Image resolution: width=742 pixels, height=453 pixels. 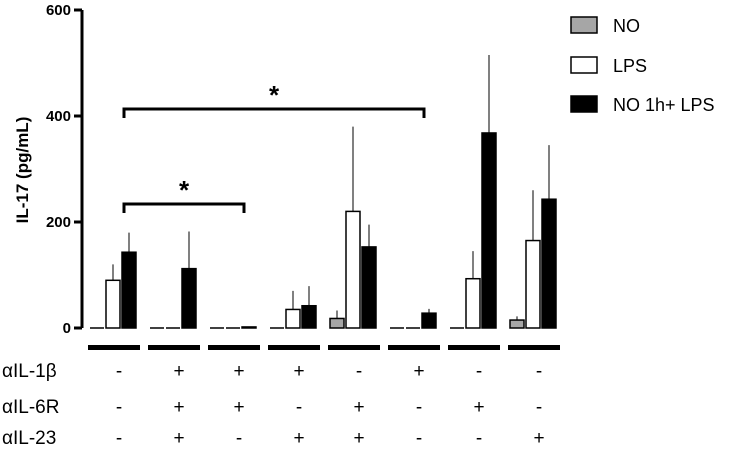 I want to click on y-tick-label: 200, so click(x=58, y=222).